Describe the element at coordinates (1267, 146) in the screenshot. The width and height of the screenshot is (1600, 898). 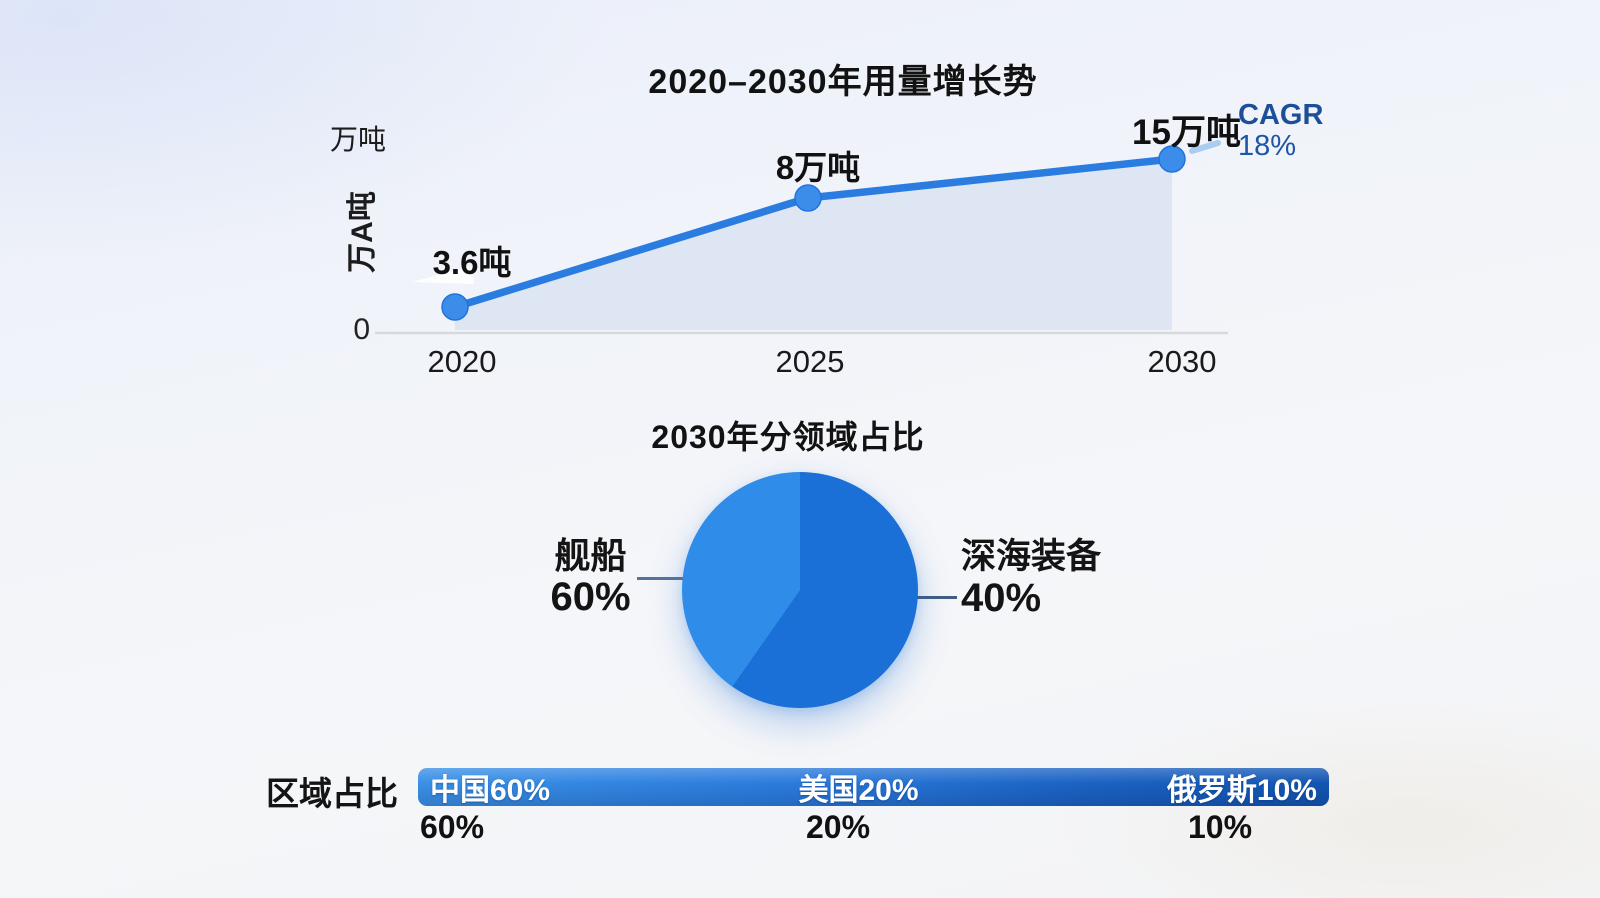
I see `cagr-value: 18%` at that location.